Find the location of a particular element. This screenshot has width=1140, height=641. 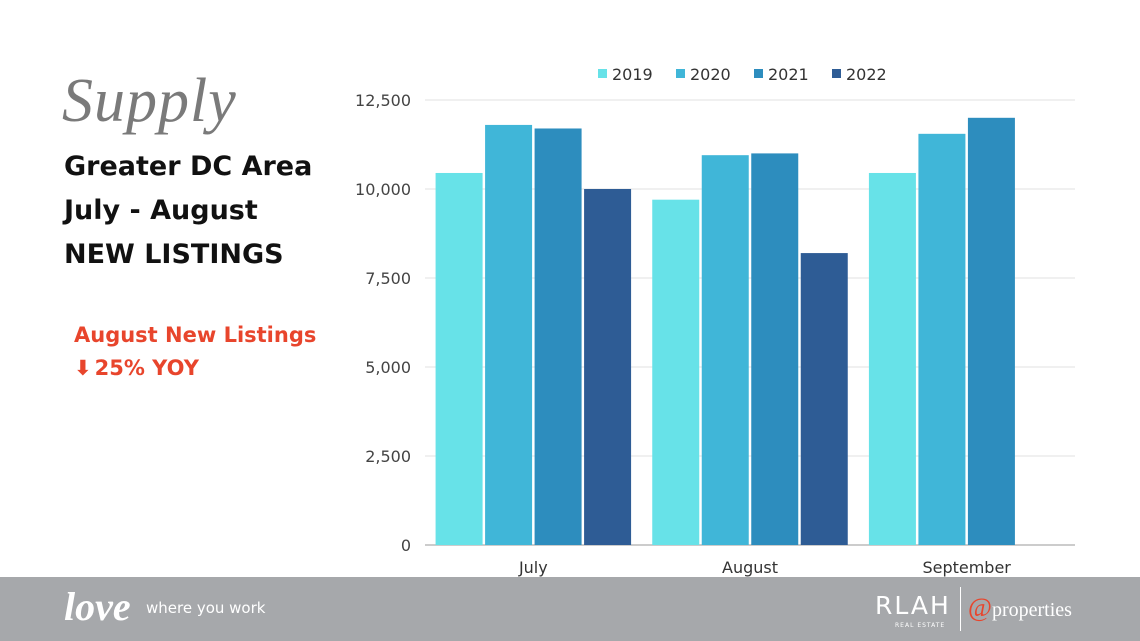

bar-2022-july is located at coordinates (608, 367).